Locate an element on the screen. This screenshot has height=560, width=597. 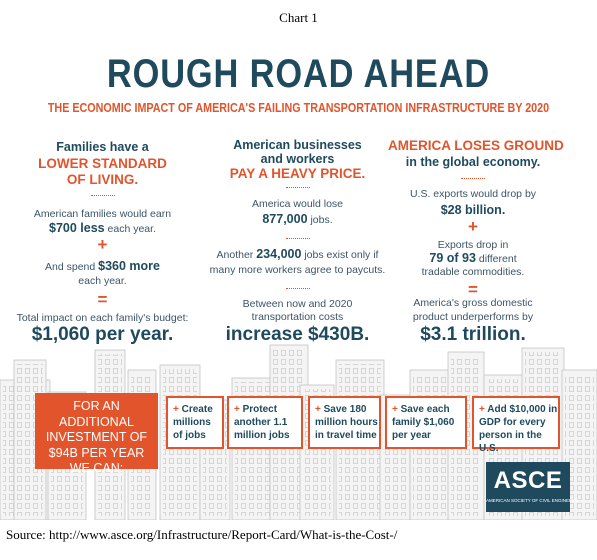
action-text: family $1,060 is located at coordinates (423, 422).